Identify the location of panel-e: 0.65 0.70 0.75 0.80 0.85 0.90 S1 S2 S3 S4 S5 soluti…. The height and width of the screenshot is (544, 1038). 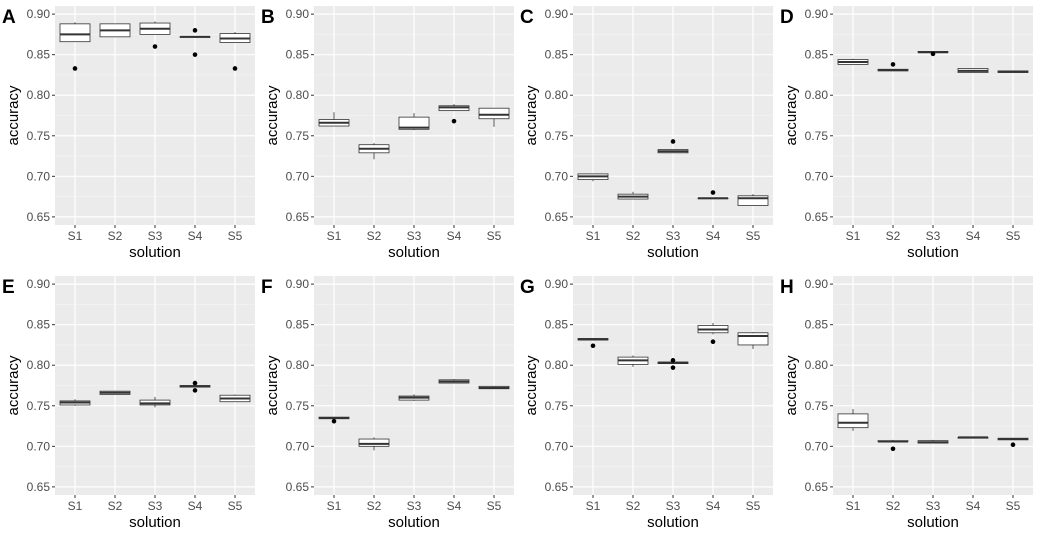
(128, 403).